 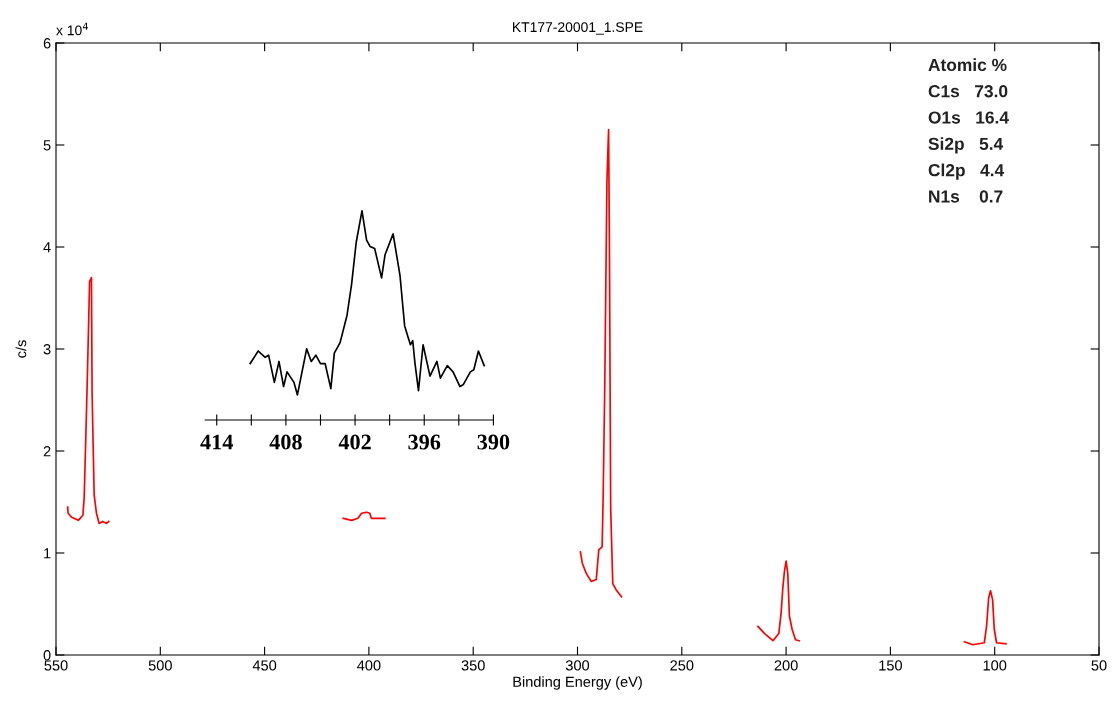 I want to click on x-tick-label: 396, so click(x=424, y=442).